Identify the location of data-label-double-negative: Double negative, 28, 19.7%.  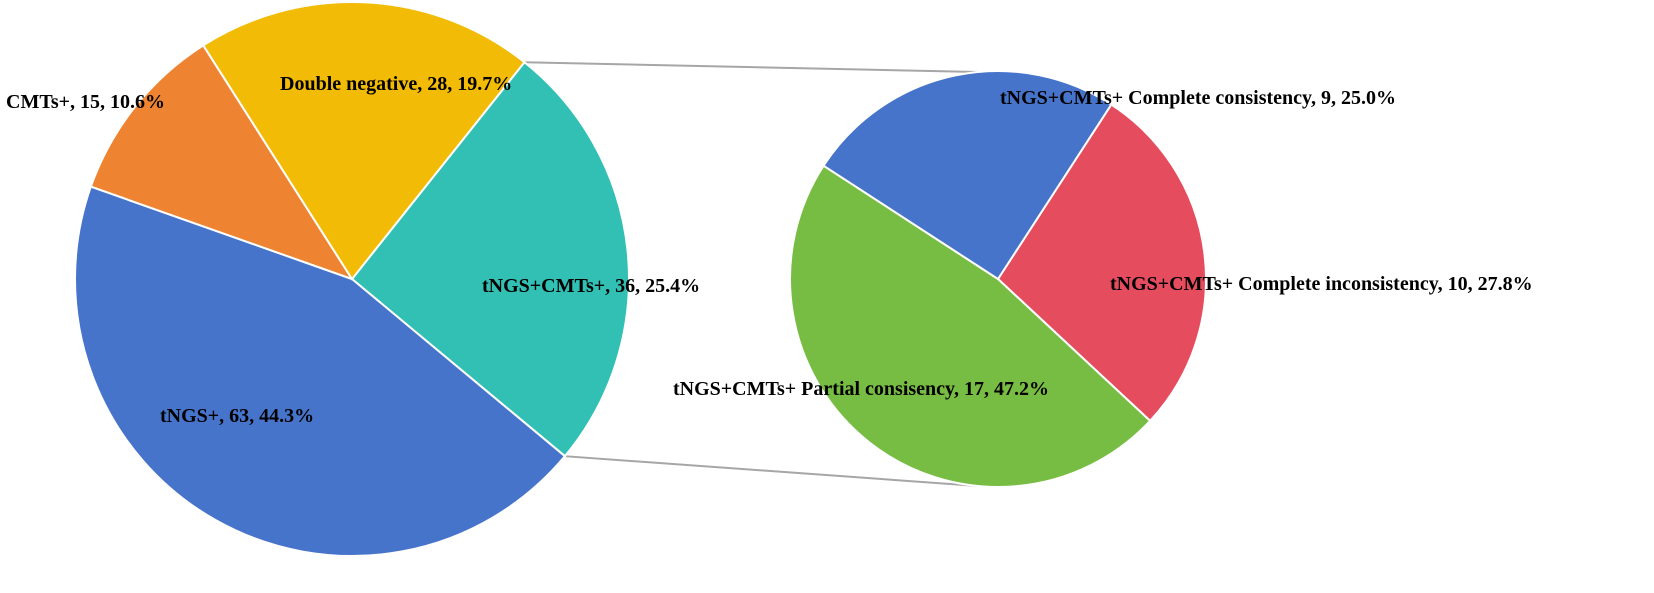
(396, 84).